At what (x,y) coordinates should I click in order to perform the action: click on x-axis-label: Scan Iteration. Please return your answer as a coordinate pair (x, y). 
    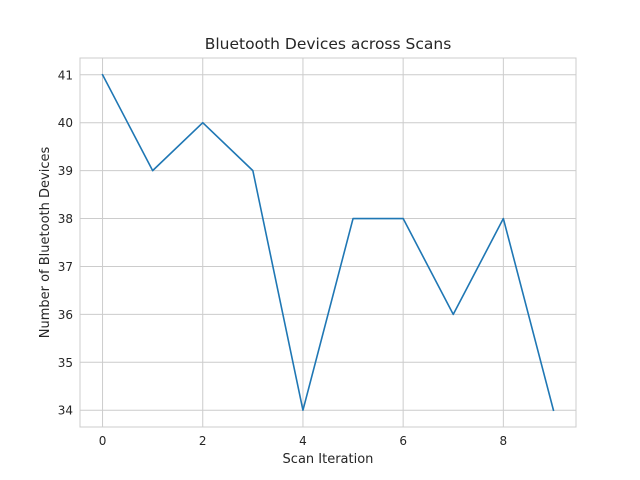
    Looking at the image, I should click on (328, 459).